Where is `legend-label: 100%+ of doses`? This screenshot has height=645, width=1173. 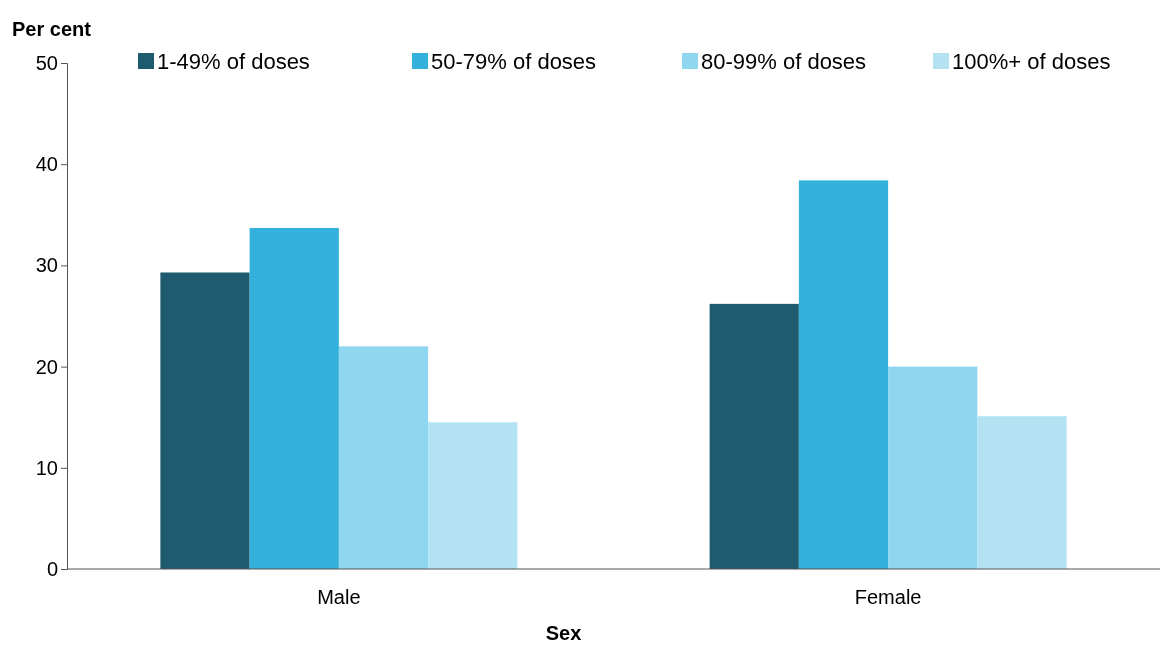 legend-label: 100%+ of doses is located at coordinates (1031, 61).